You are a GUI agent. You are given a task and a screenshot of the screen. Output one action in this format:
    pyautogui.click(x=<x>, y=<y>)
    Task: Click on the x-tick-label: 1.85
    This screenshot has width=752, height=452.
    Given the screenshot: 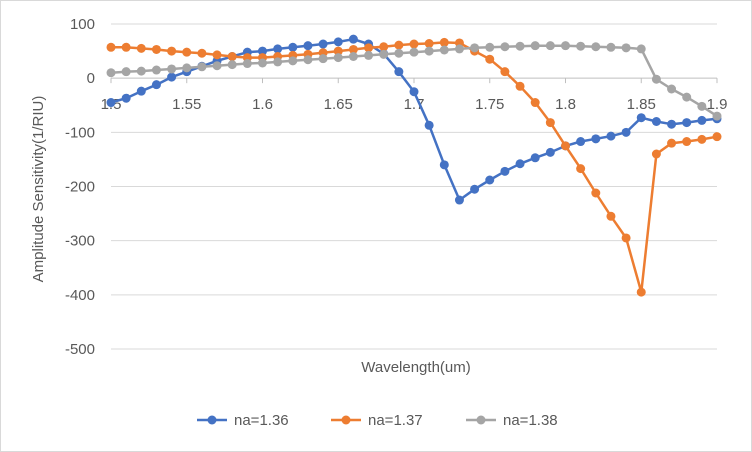 What is the action you would take?
    pyautogui.click(x=641, y=104)
    